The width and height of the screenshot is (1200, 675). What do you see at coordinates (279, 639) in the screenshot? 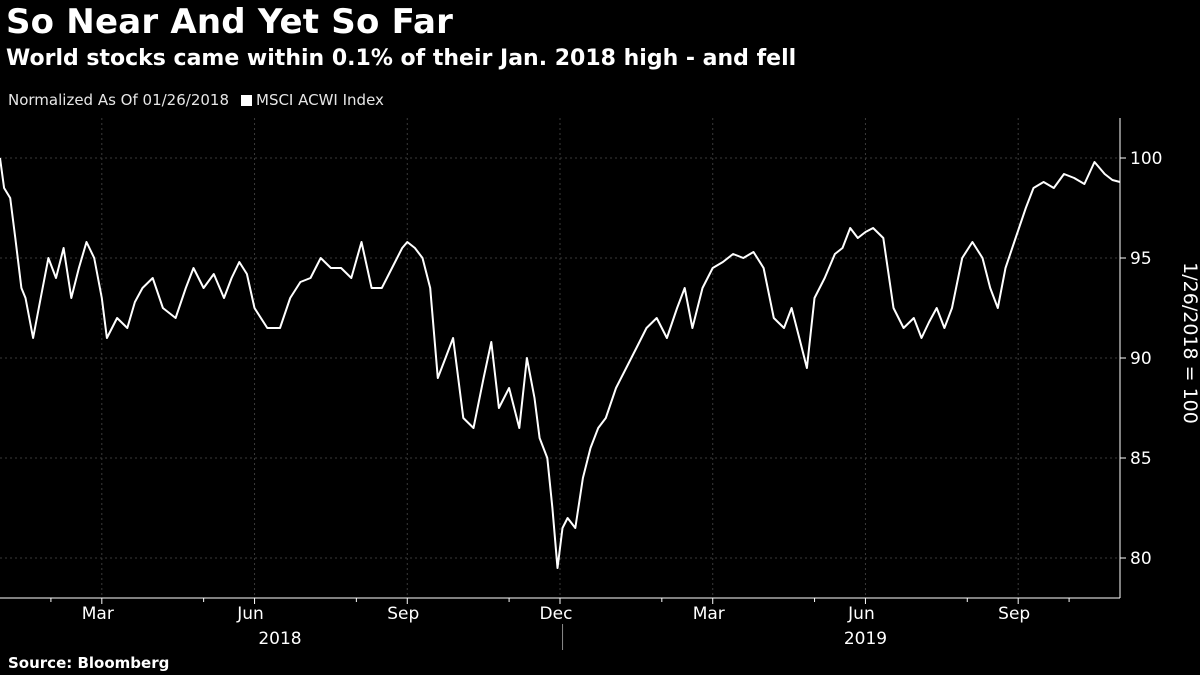
I see `year-label: 2018` at bounding box center [279, 639].